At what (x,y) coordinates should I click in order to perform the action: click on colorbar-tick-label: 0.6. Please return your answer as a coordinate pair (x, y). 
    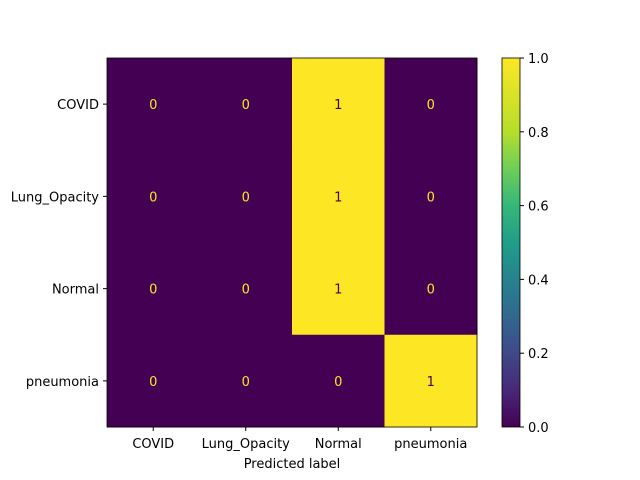
    Looking at the image, I should click on (538, 207).